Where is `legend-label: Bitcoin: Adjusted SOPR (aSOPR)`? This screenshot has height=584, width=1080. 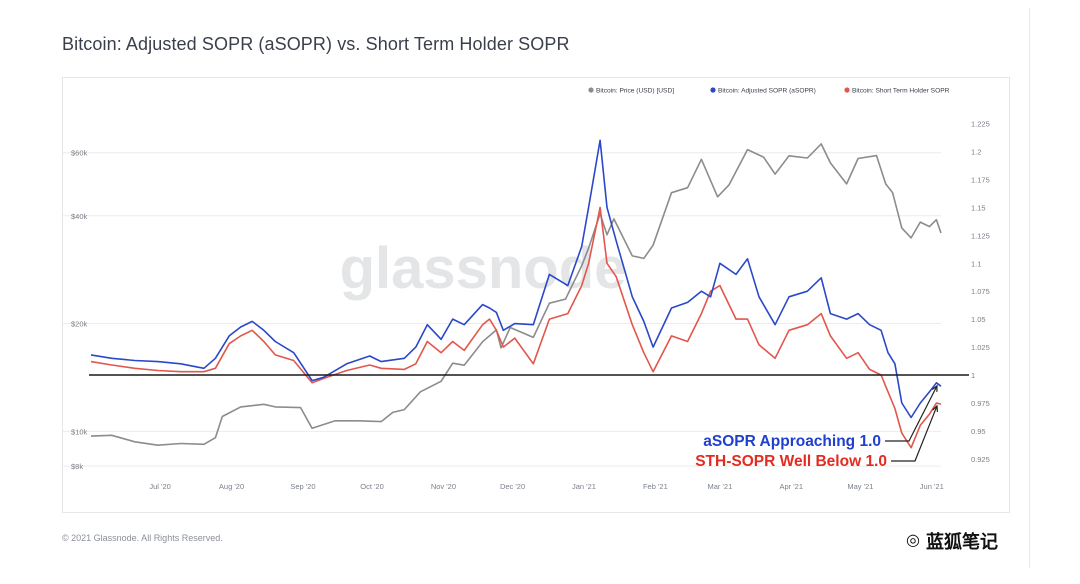 legend-label: Bitcoin: Adjusted SOPR (aSOPR) is located at coordinates (767, 91).